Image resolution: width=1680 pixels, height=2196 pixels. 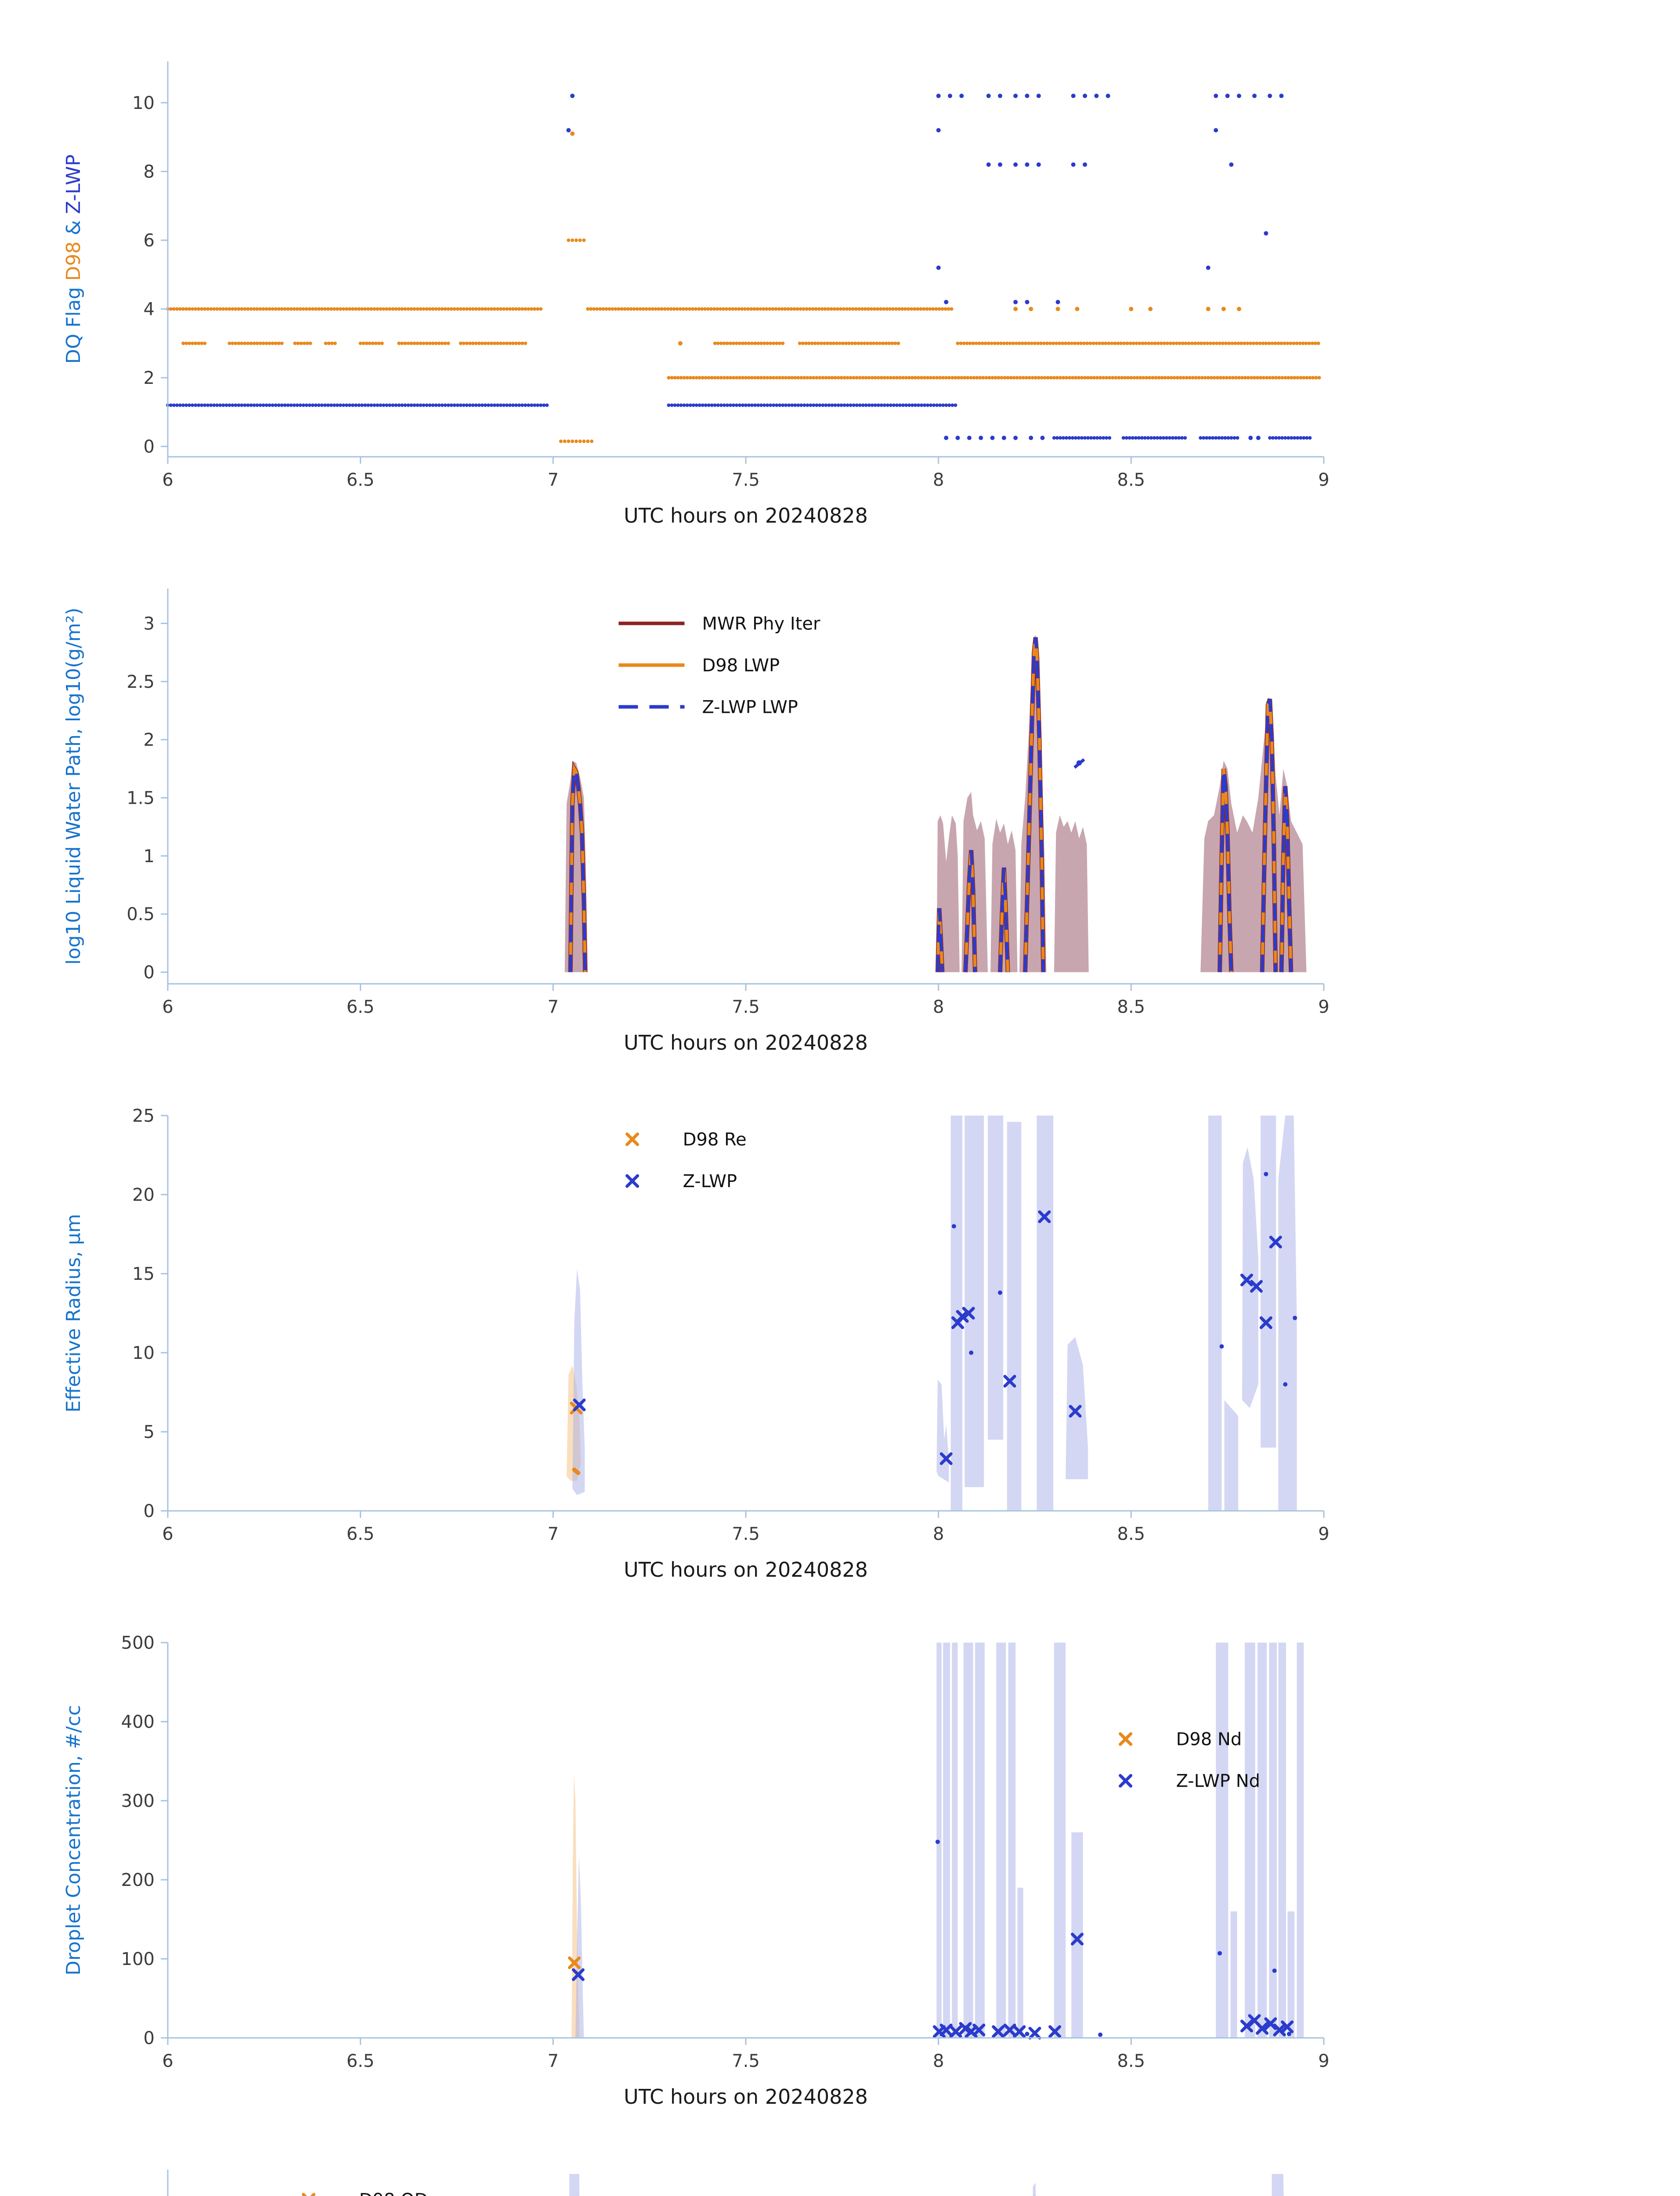 I want to click on zlwp-re-marker, so click(x=1265, y=1322).